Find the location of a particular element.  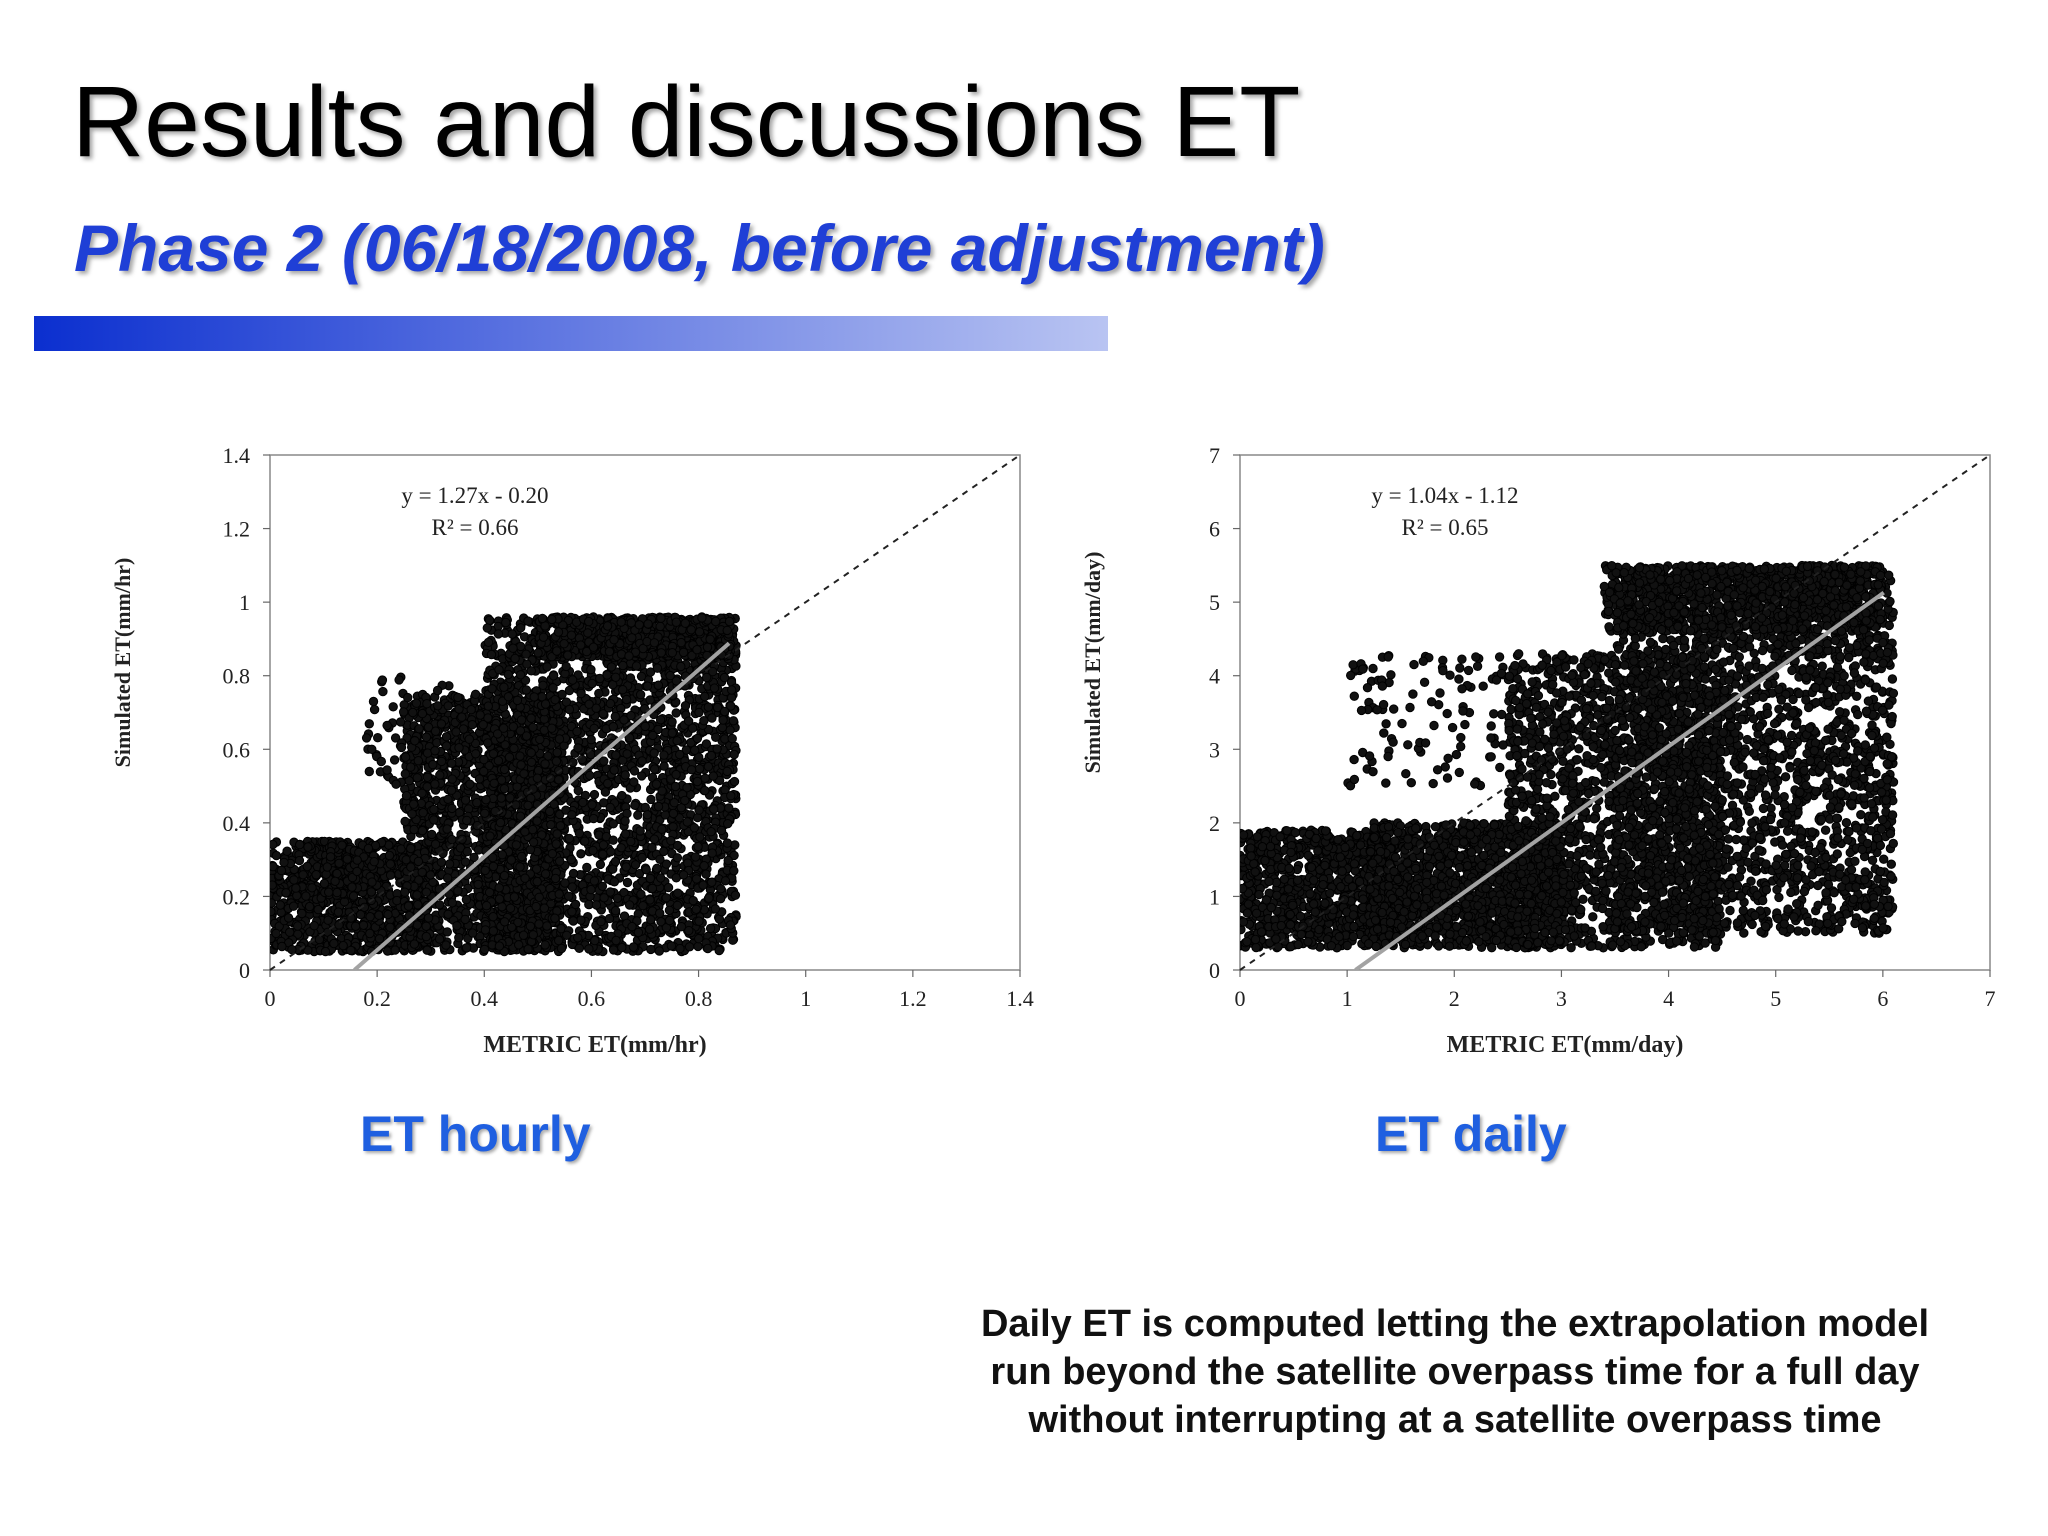

x-tick-label: 1.2 is located at coordinates (913, 998).